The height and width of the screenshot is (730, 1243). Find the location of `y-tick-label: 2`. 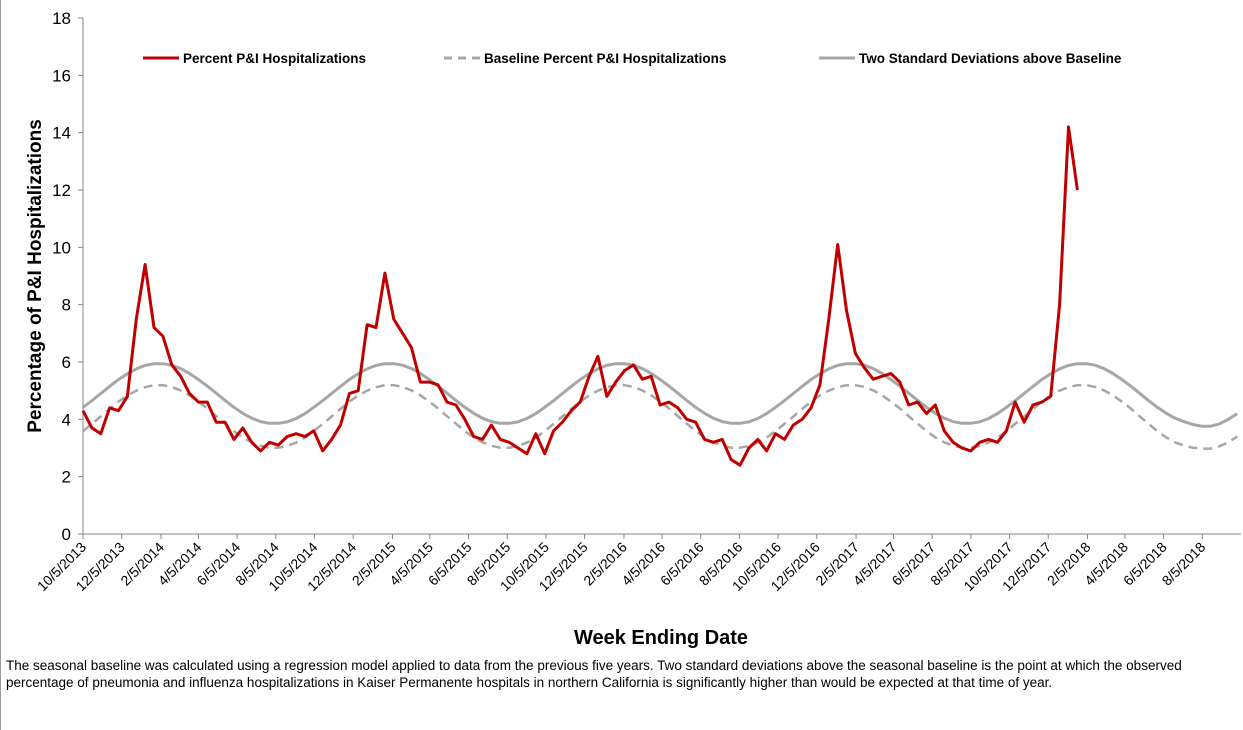

y-tick-label: 2 is located at coordinates (66, 477).